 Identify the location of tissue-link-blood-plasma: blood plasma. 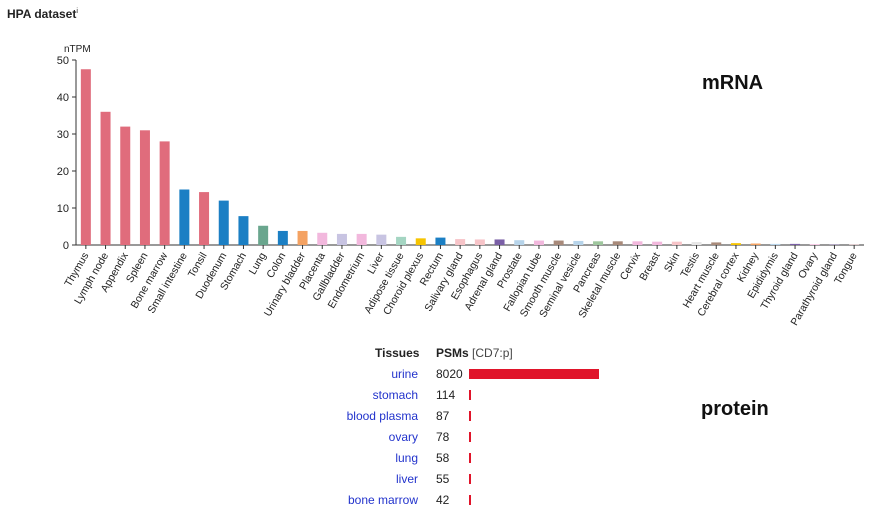
(382, 416).